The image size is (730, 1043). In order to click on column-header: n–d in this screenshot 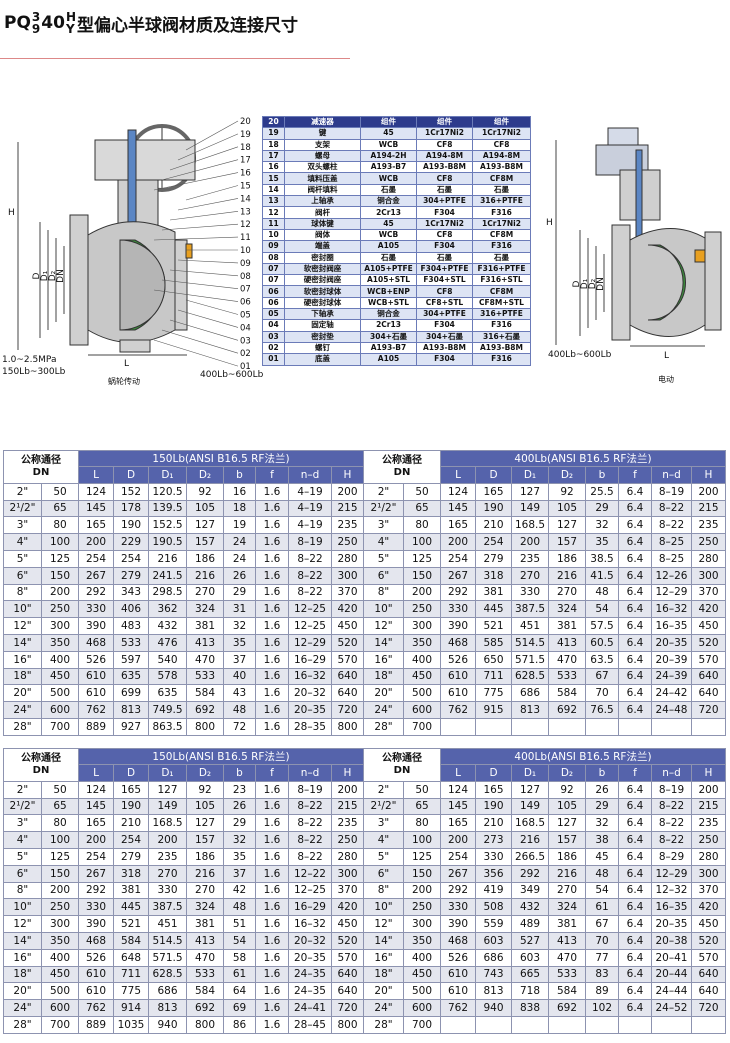, I will do `click(310, 773)`.